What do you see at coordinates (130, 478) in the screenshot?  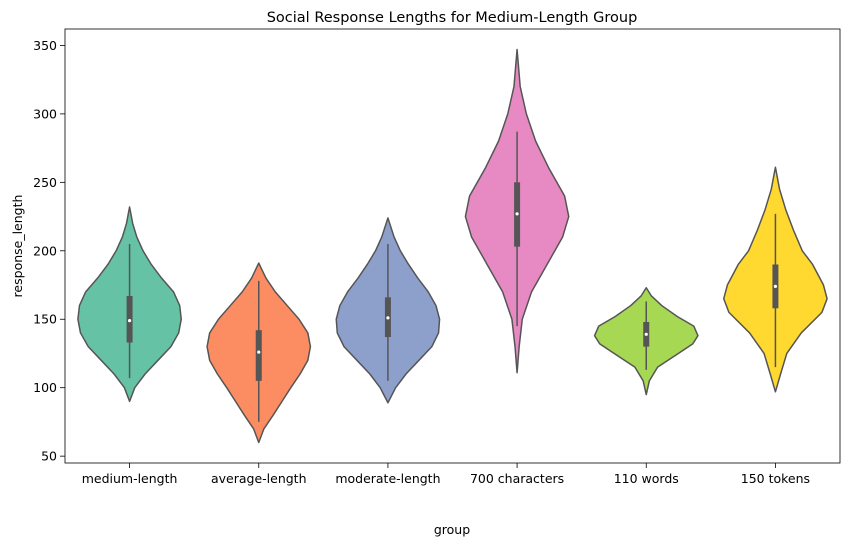 I see `x-tick-label: medium-length` at bounding box center [130, 478].